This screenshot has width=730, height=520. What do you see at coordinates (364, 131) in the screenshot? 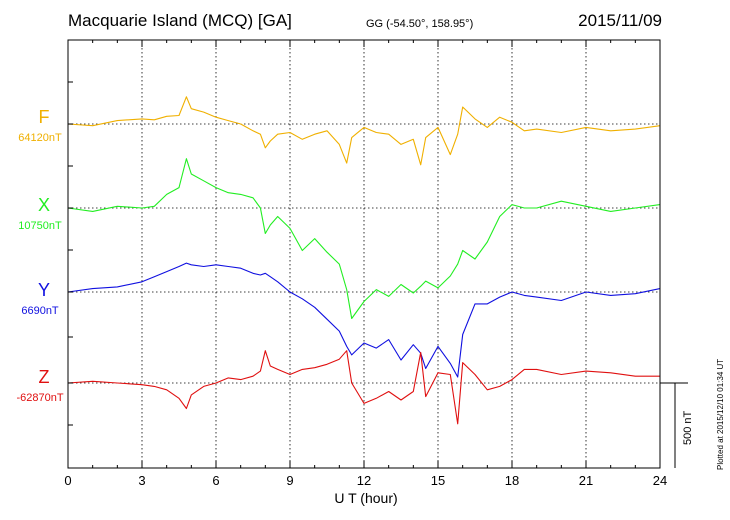
I see `series-line-f` at bounding box center [364, 131].